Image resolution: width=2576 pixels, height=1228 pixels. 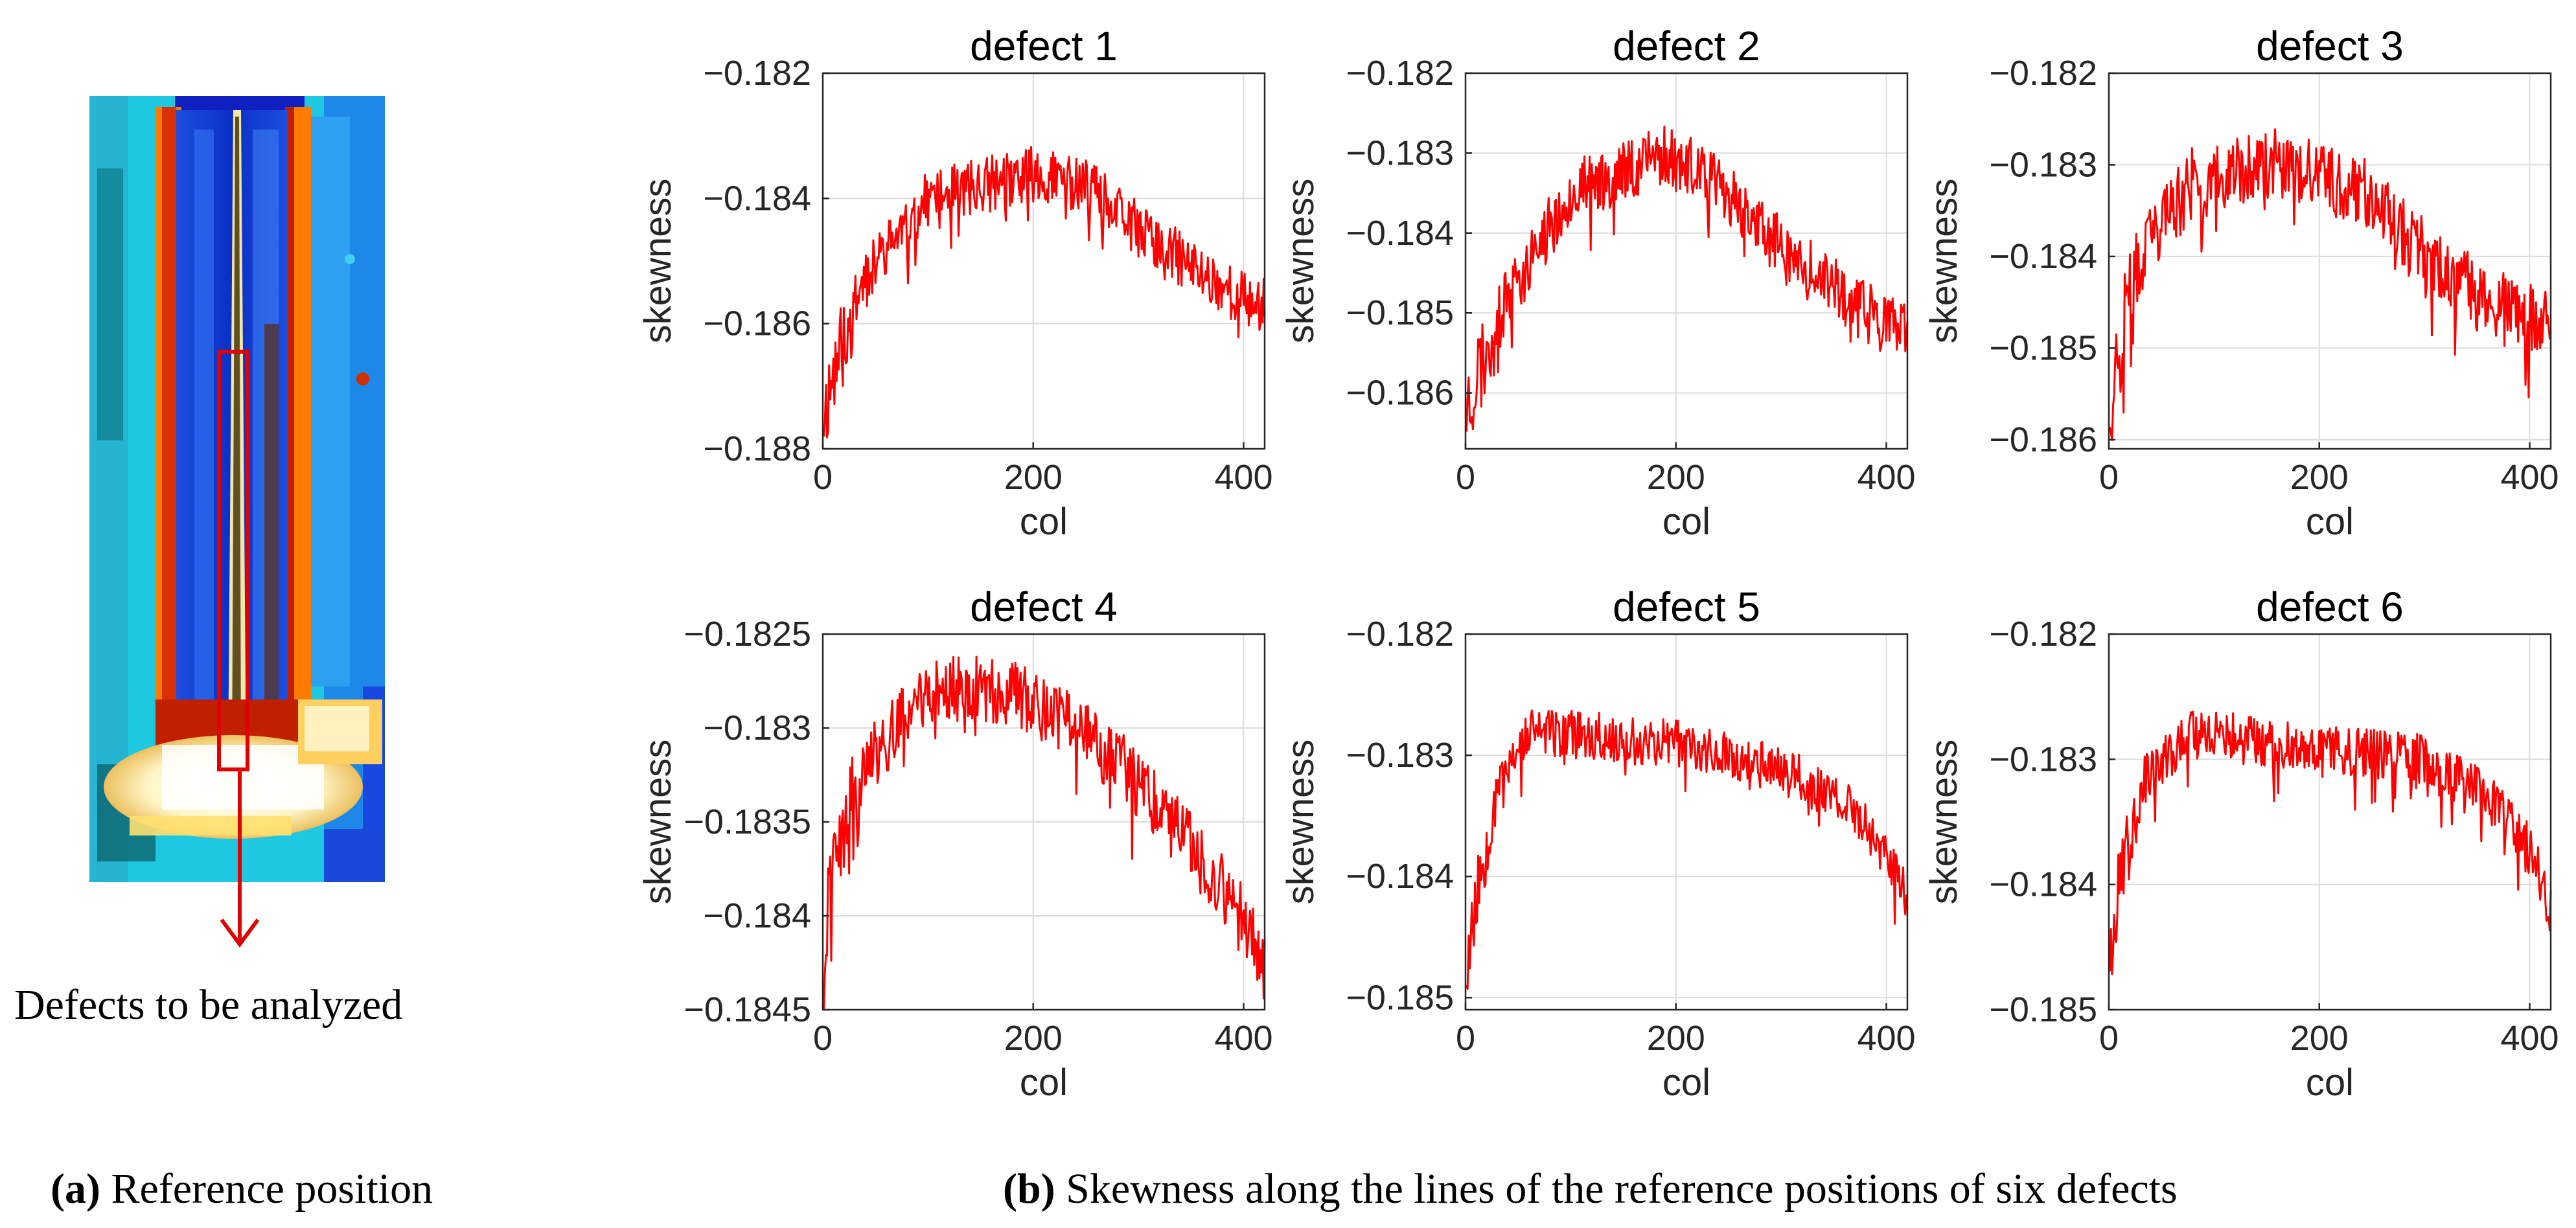 I want to click on chart-title: defect 4, so click(x=1044, y=607).